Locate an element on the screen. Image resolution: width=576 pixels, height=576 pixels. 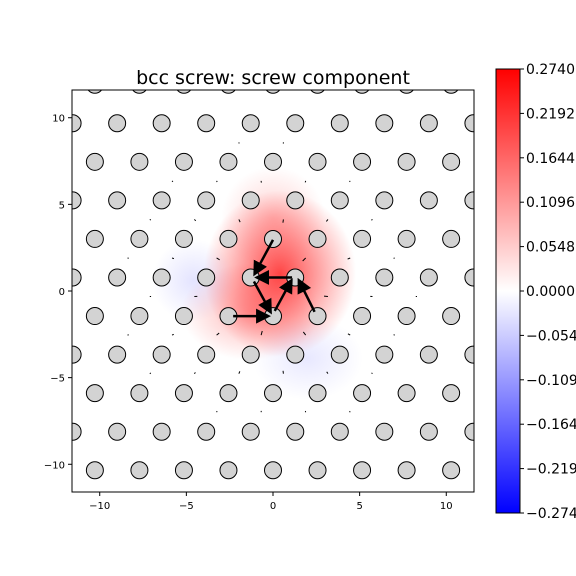
displacement-arrows is located at coordinates (274, 281).